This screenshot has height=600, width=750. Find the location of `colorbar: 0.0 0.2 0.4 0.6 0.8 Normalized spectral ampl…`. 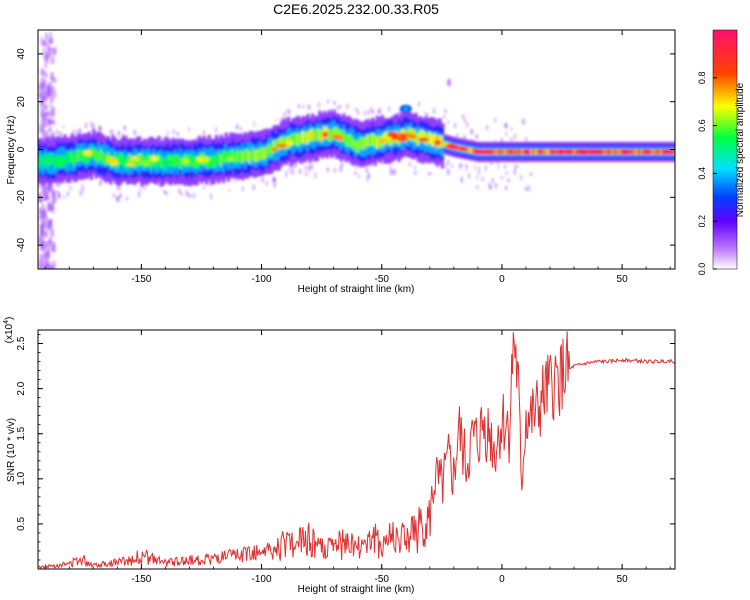

colorbar: 0.0 0.2 0.4 0.6 0.8 Normalized spectral ampl… is located at coordinates (721, 152).